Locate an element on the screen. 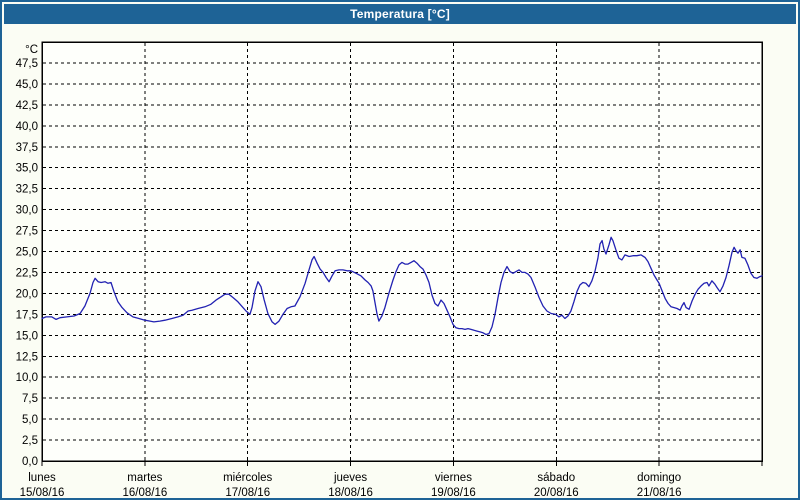 This screenshot has width=800, height=502. y-axis-tick-label: 42,5 is located at coordinates (27, 106).